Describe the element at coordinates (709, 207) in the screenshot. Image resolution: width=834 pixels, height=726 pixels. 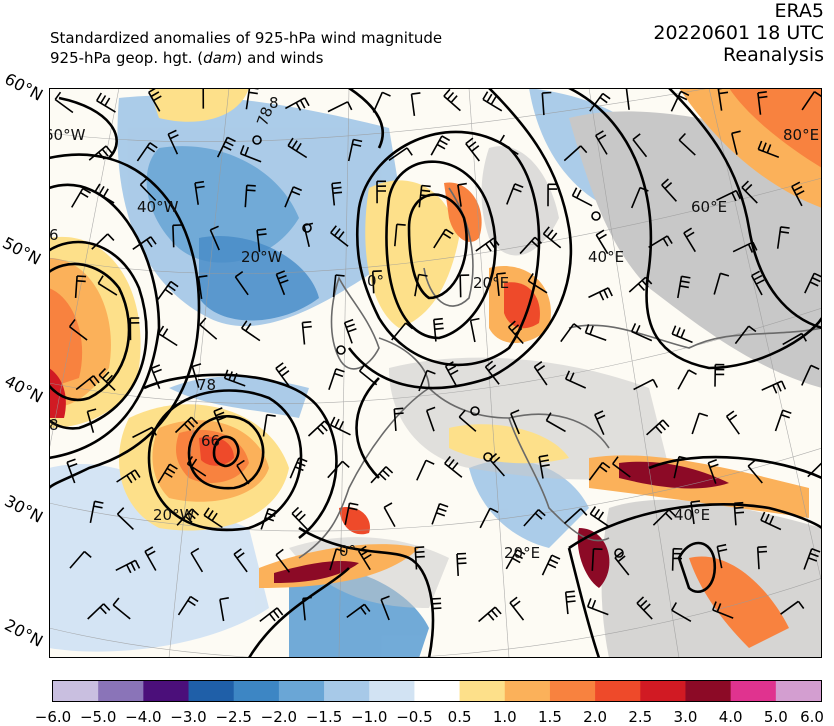
I see `grid-label-60e: 60°E` at that location.